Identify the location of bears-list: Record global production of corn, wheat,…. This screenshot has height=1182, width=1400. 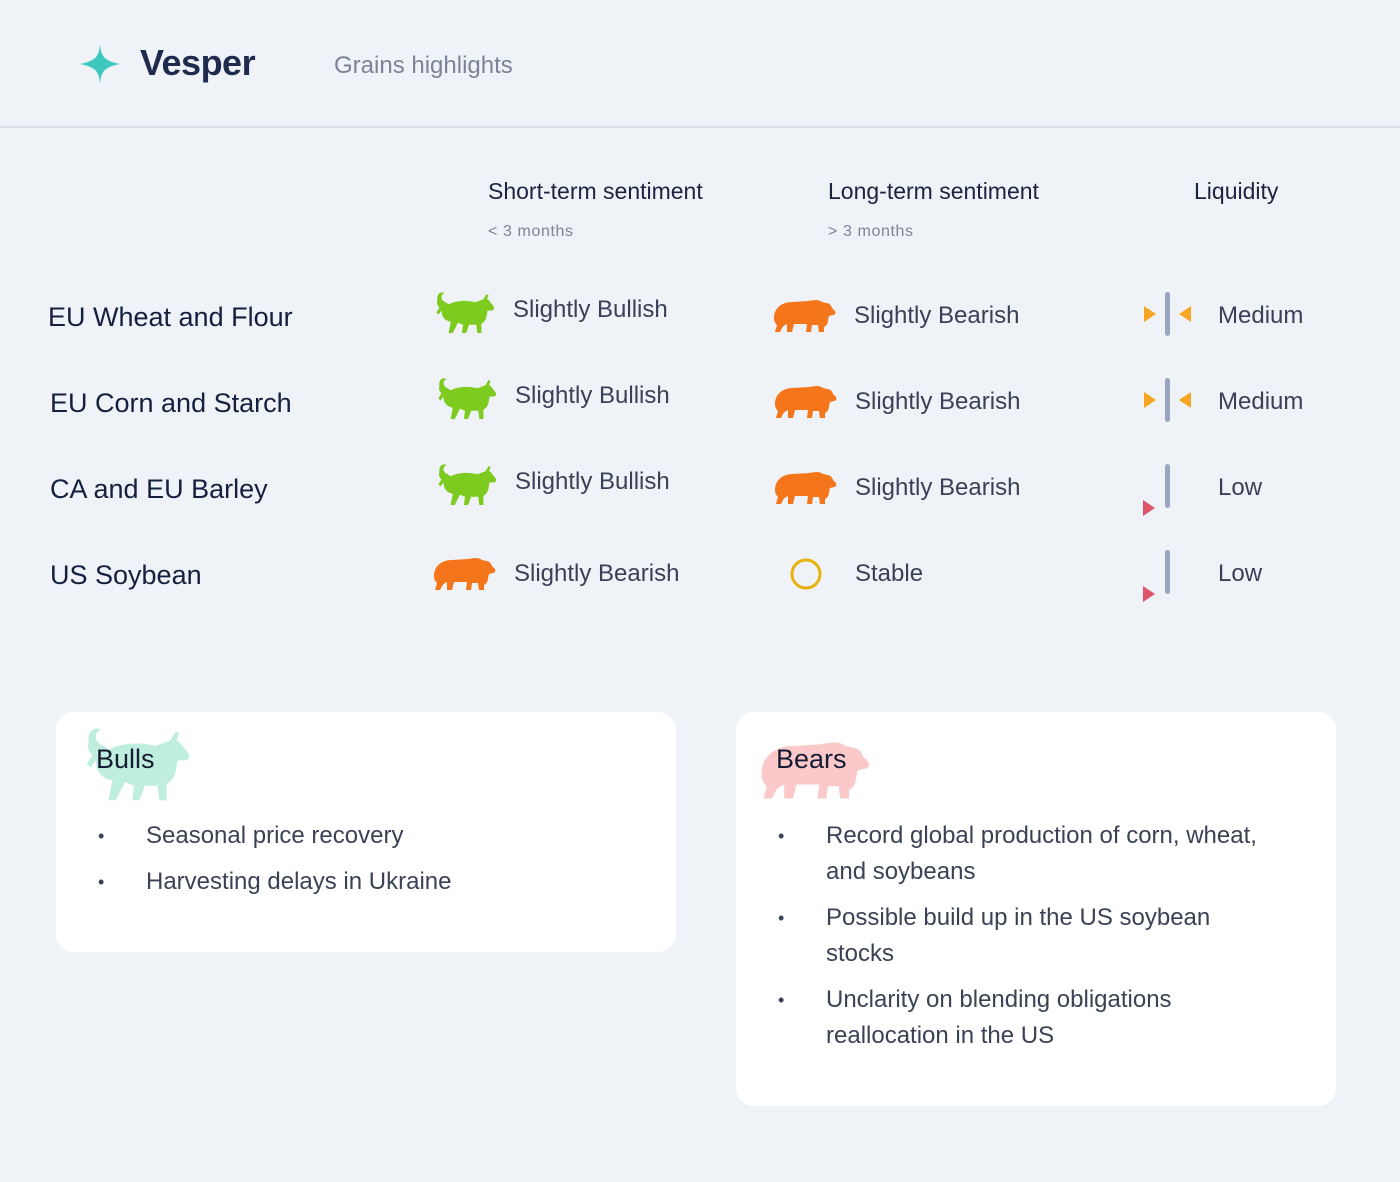
(1016, 941).